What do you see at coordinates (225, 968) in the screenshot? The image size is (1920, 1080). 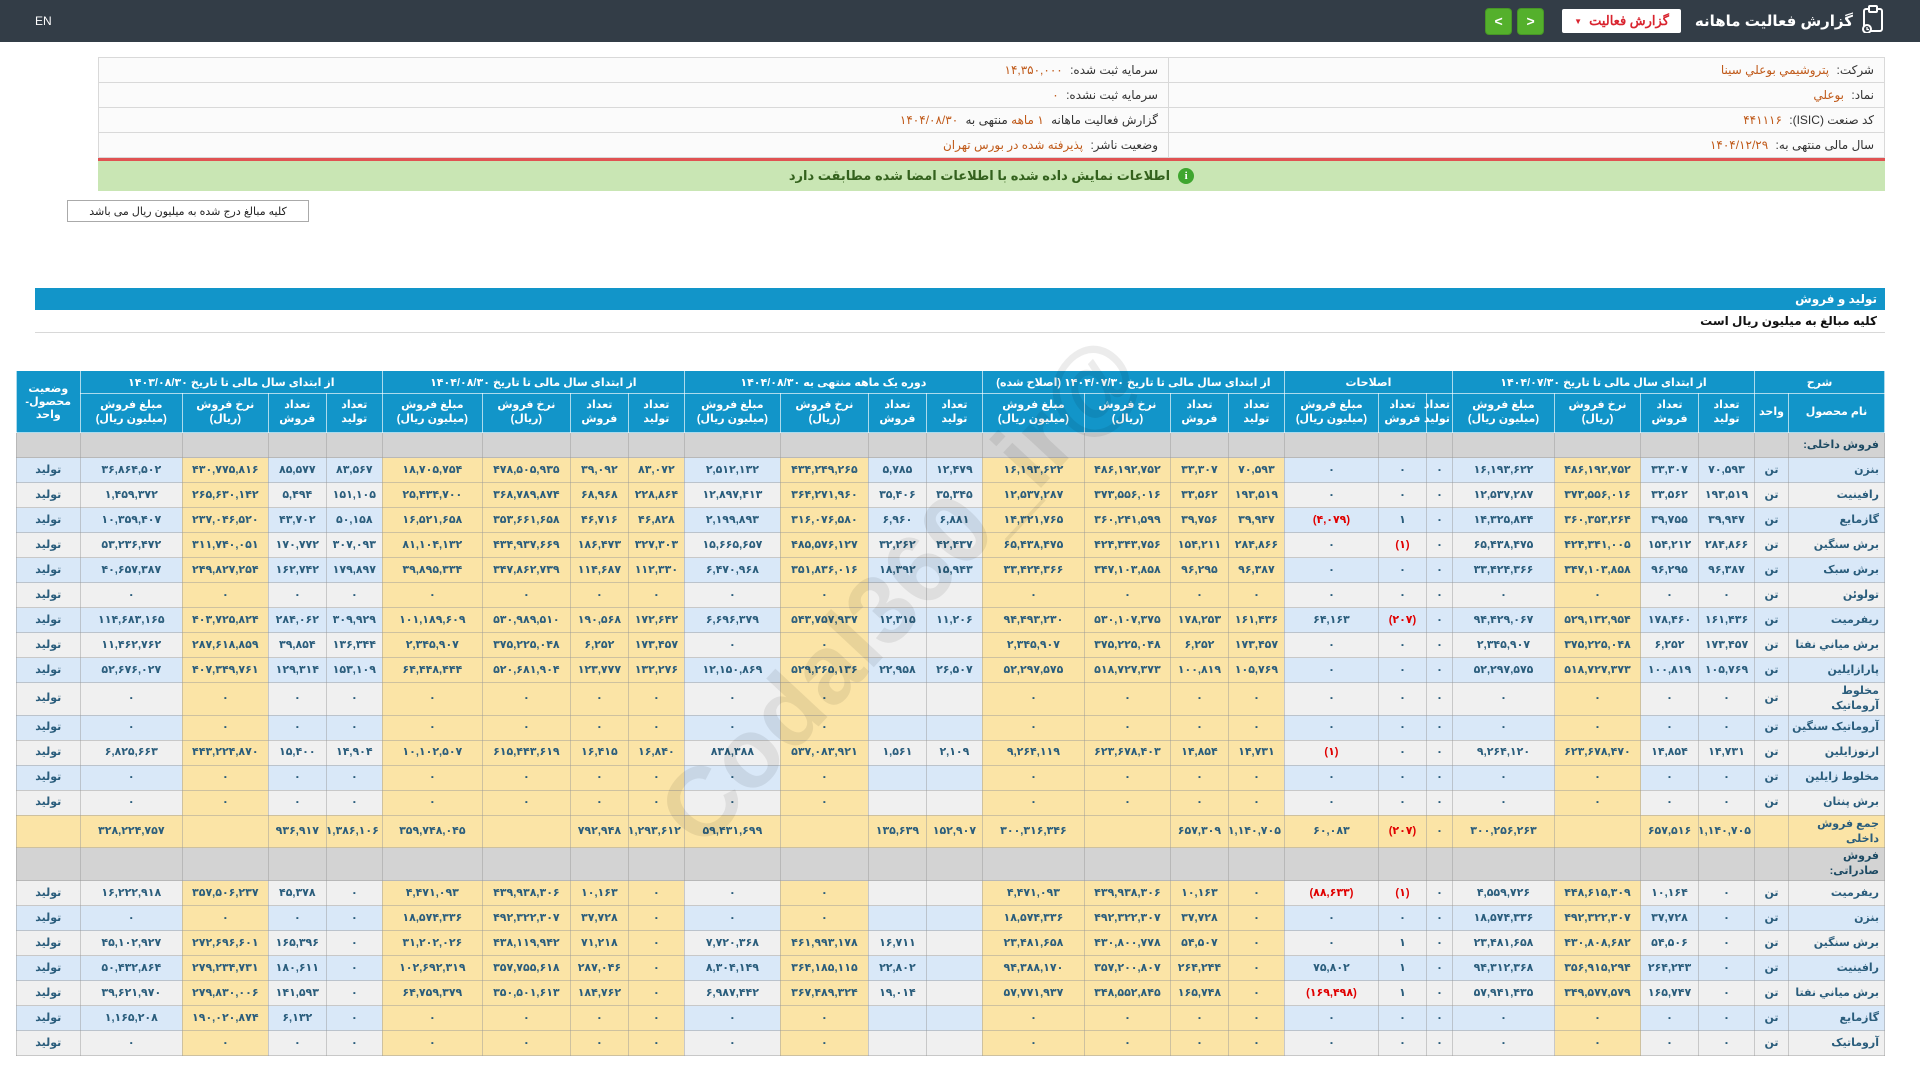 I see `value-cell: ۲۷۹,۲۳۴,۷۳۱` at bounding box center [225, 968].